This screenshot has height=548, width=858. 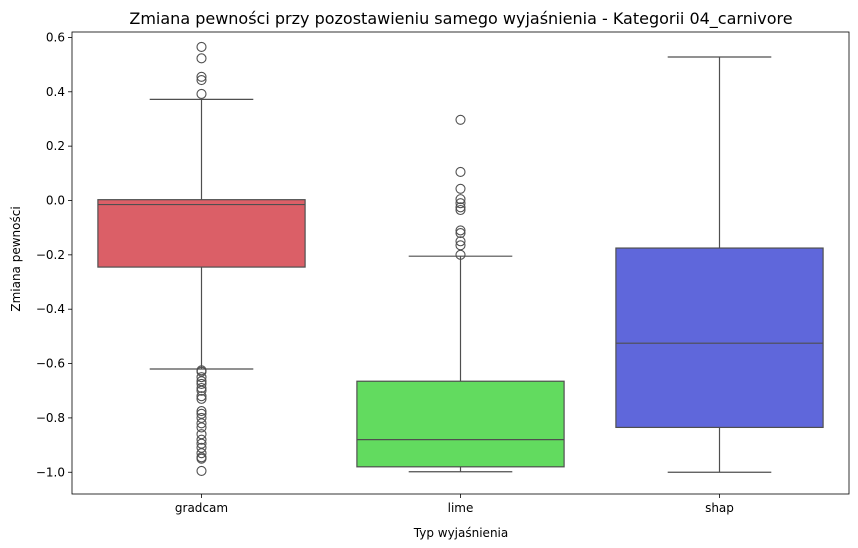 I want to click on x-tick-label: gradcam, so click(x=201, y=508).